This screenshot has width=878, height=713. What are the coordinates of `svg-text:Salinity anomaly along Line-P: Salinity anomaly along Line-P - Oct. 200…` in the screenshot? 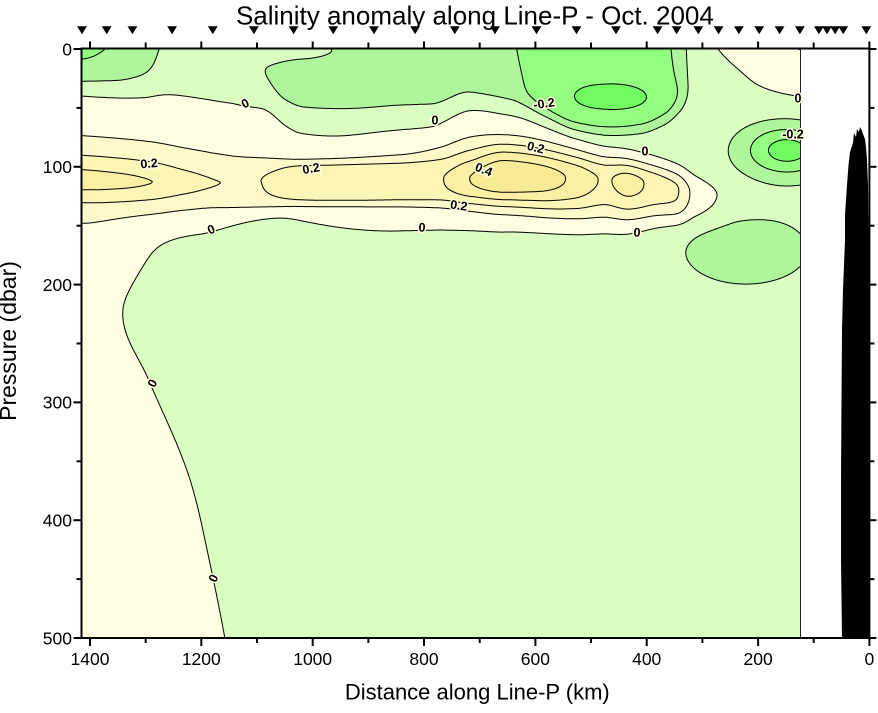 It's located at (475, 16).